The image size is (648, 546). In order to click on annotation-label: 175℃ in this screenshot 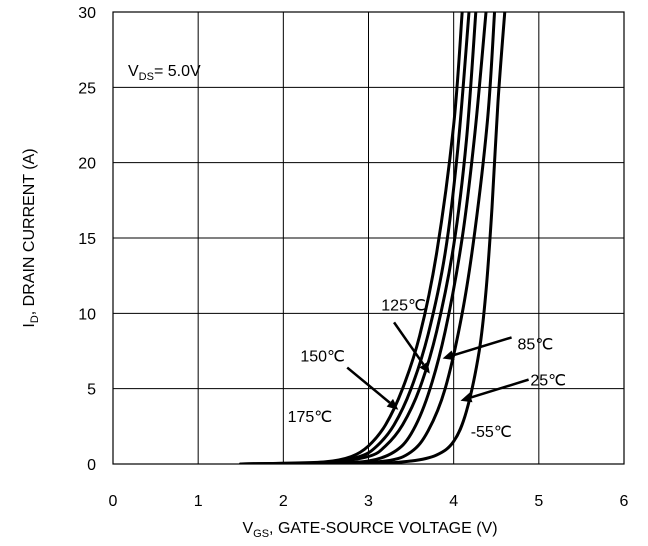, I will do `click(310, 417)`.